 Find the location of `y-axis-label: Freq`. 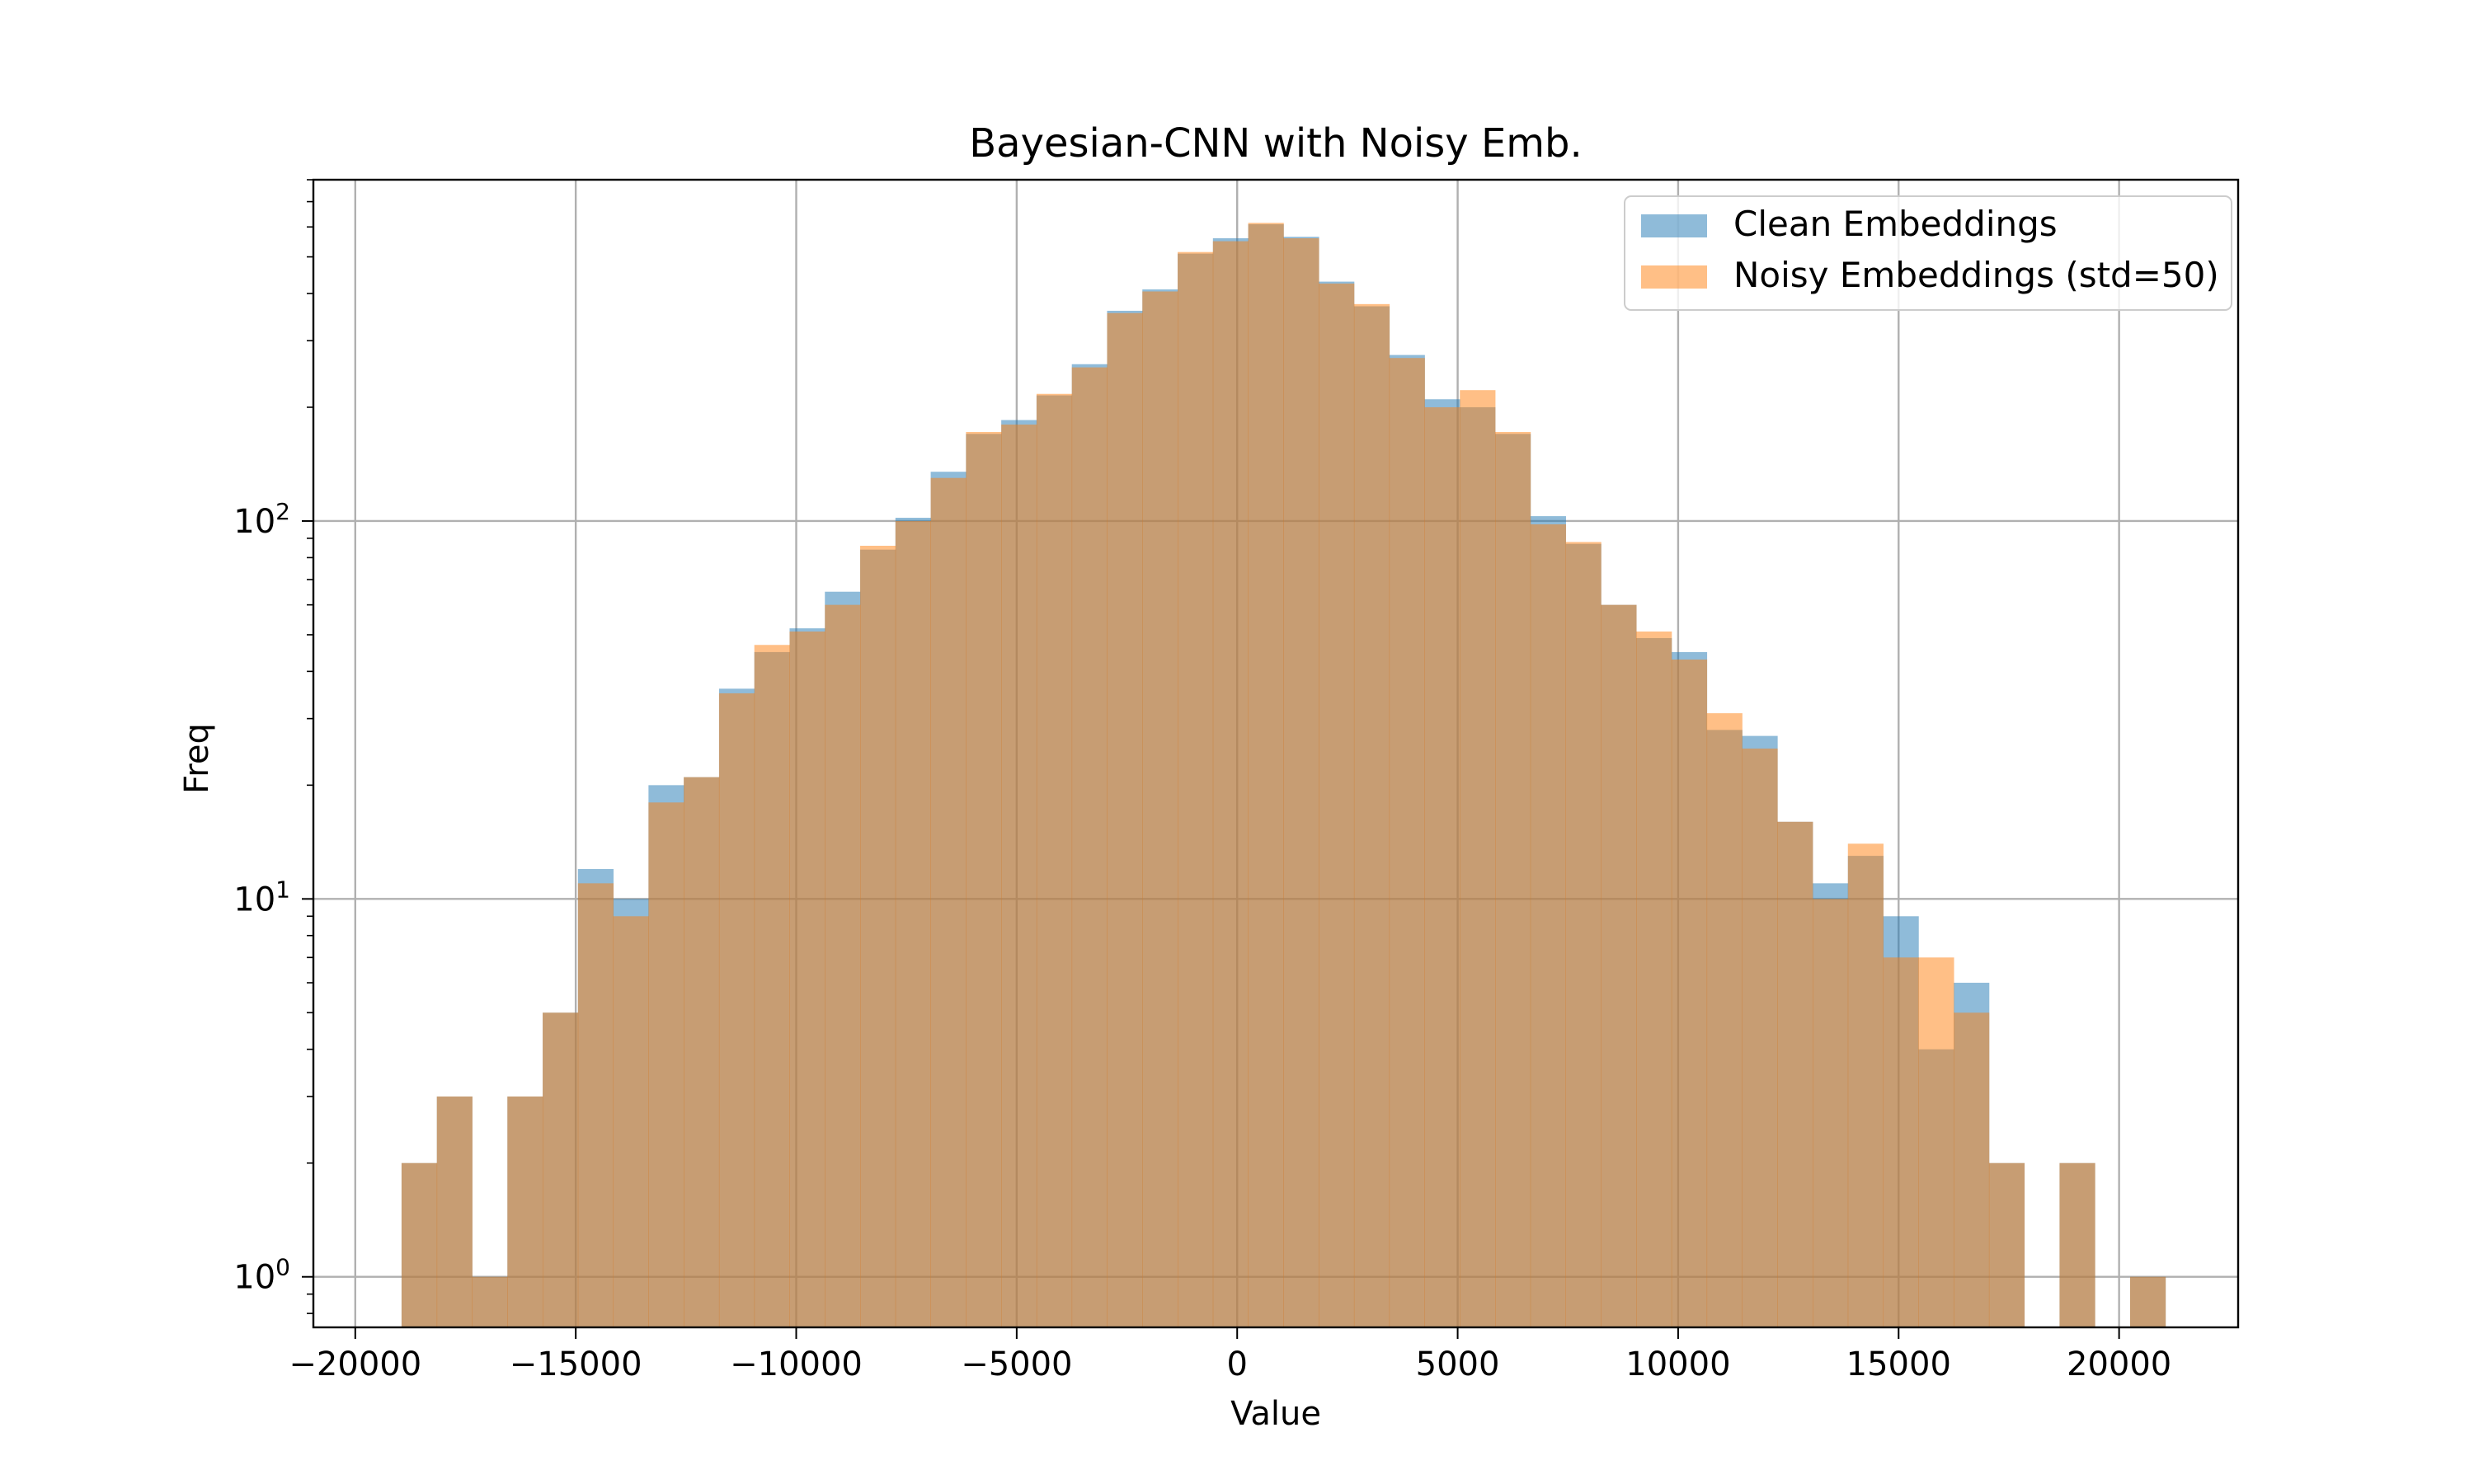

y-axis-label: Freq is located at coordinates (197, 758).